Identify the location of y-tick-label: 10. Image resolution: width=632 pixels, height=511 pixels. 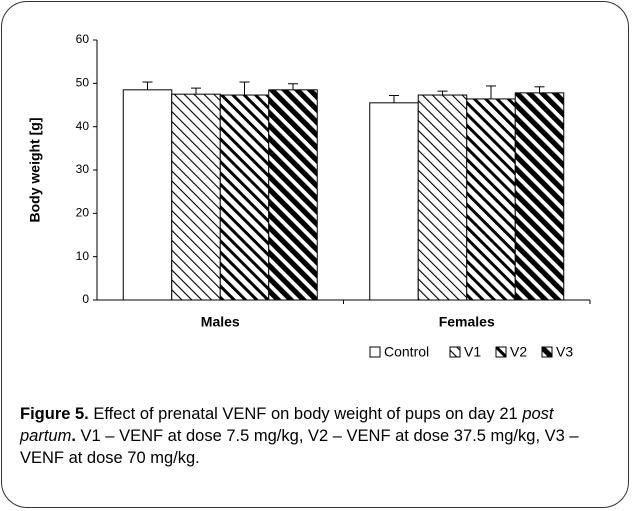
(83, 256).